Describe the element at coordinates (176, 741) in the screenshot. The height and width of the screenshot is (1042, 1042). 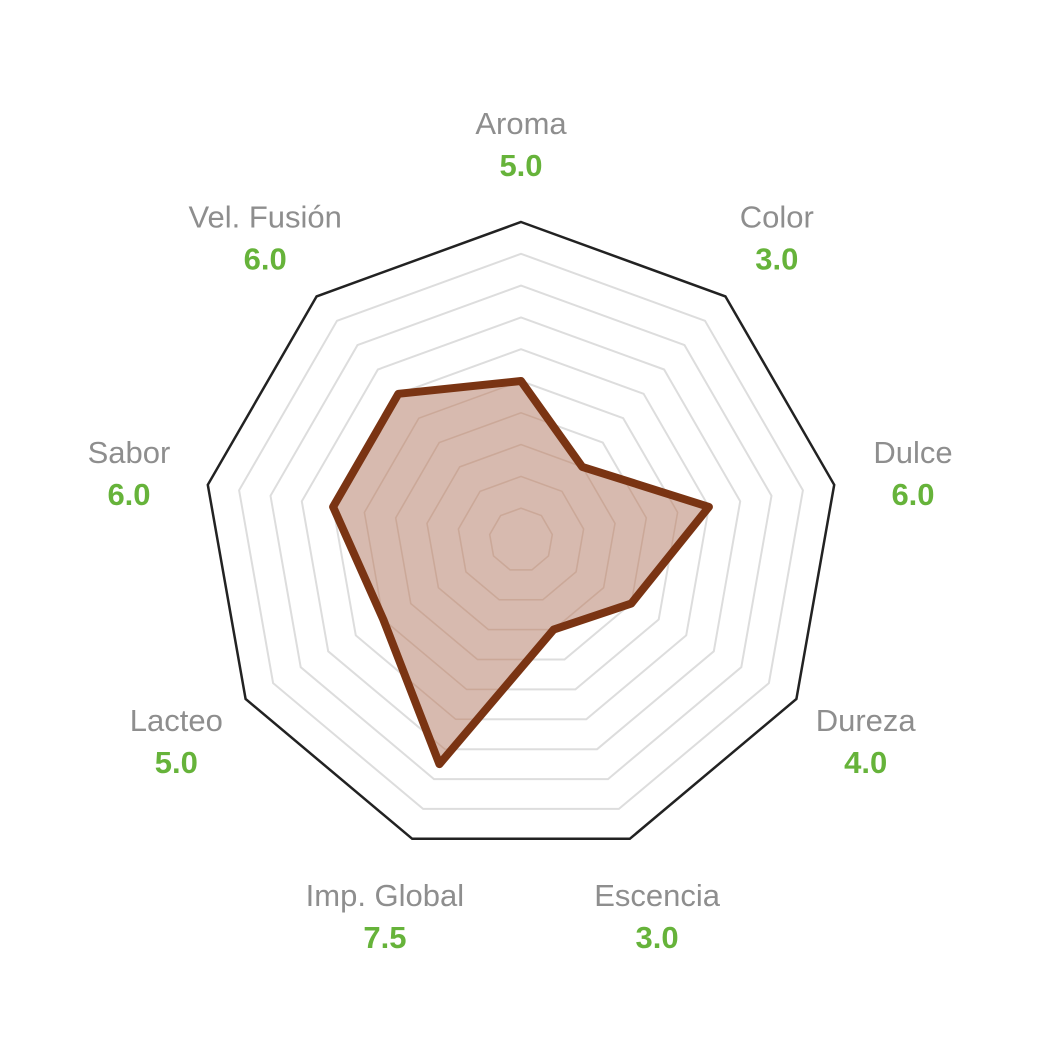
I see `axis-label-group-lacteo: Lacteo 5.0` at that location.